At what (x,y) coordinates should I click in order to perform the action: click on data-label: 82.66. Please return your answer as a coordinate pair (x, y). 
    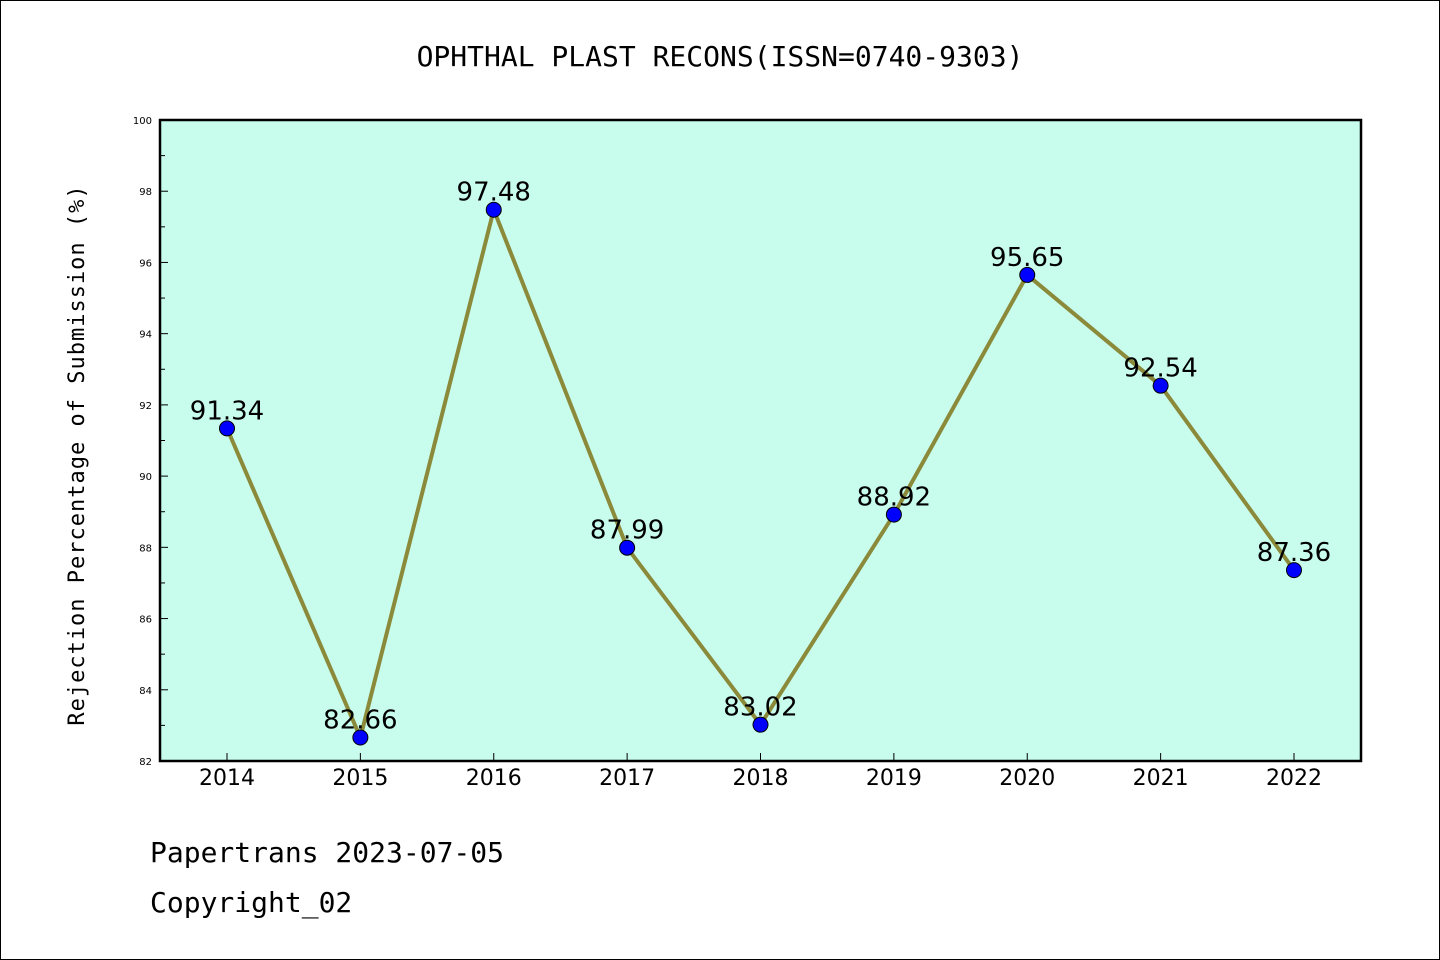
    Looking at the image, I should click on (360, 720).